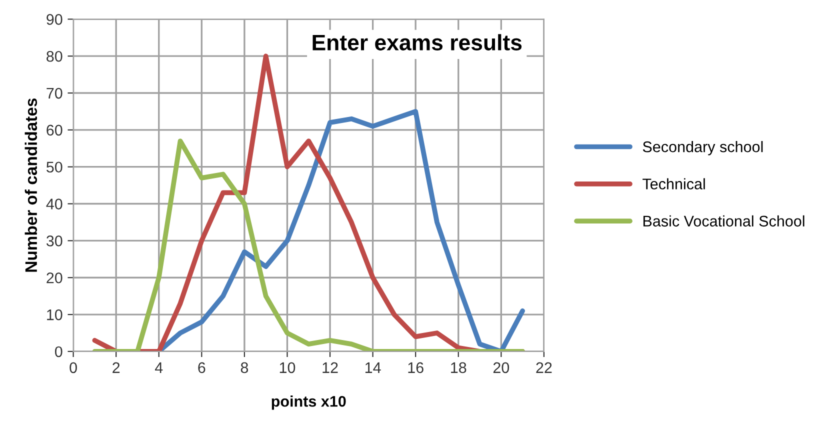  Describe the element at coordinates (31, 185) in the screenshot. I see `y-axis-title: Number of candidates` at that location.